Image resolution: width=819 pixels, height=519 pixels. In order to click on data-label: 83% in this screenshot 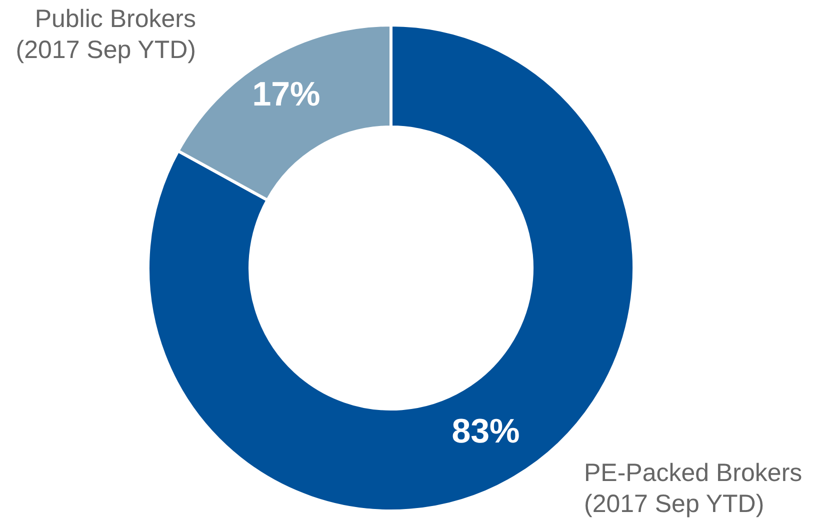, I will do `click(486, 431)`.